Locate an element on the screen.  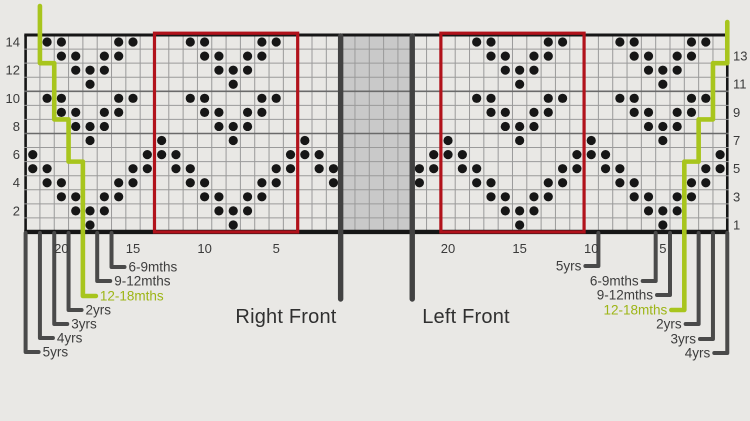
row-number-right: 3 is located at coordinates (736, 196).